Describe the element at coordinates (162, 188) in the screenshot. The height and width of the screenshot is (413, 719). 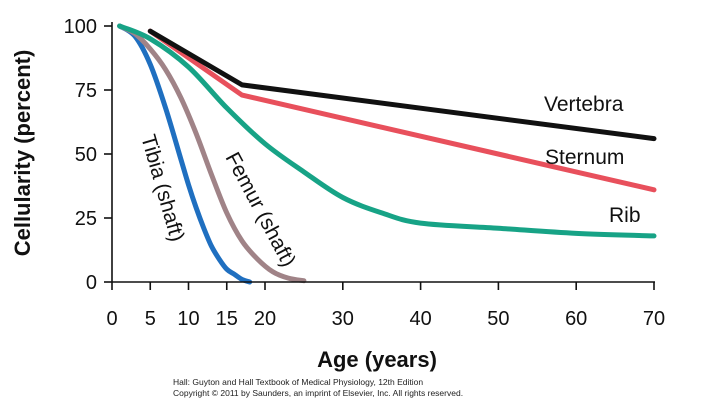
I see `series-label-tibia: Tibia (shaft)` at that location.